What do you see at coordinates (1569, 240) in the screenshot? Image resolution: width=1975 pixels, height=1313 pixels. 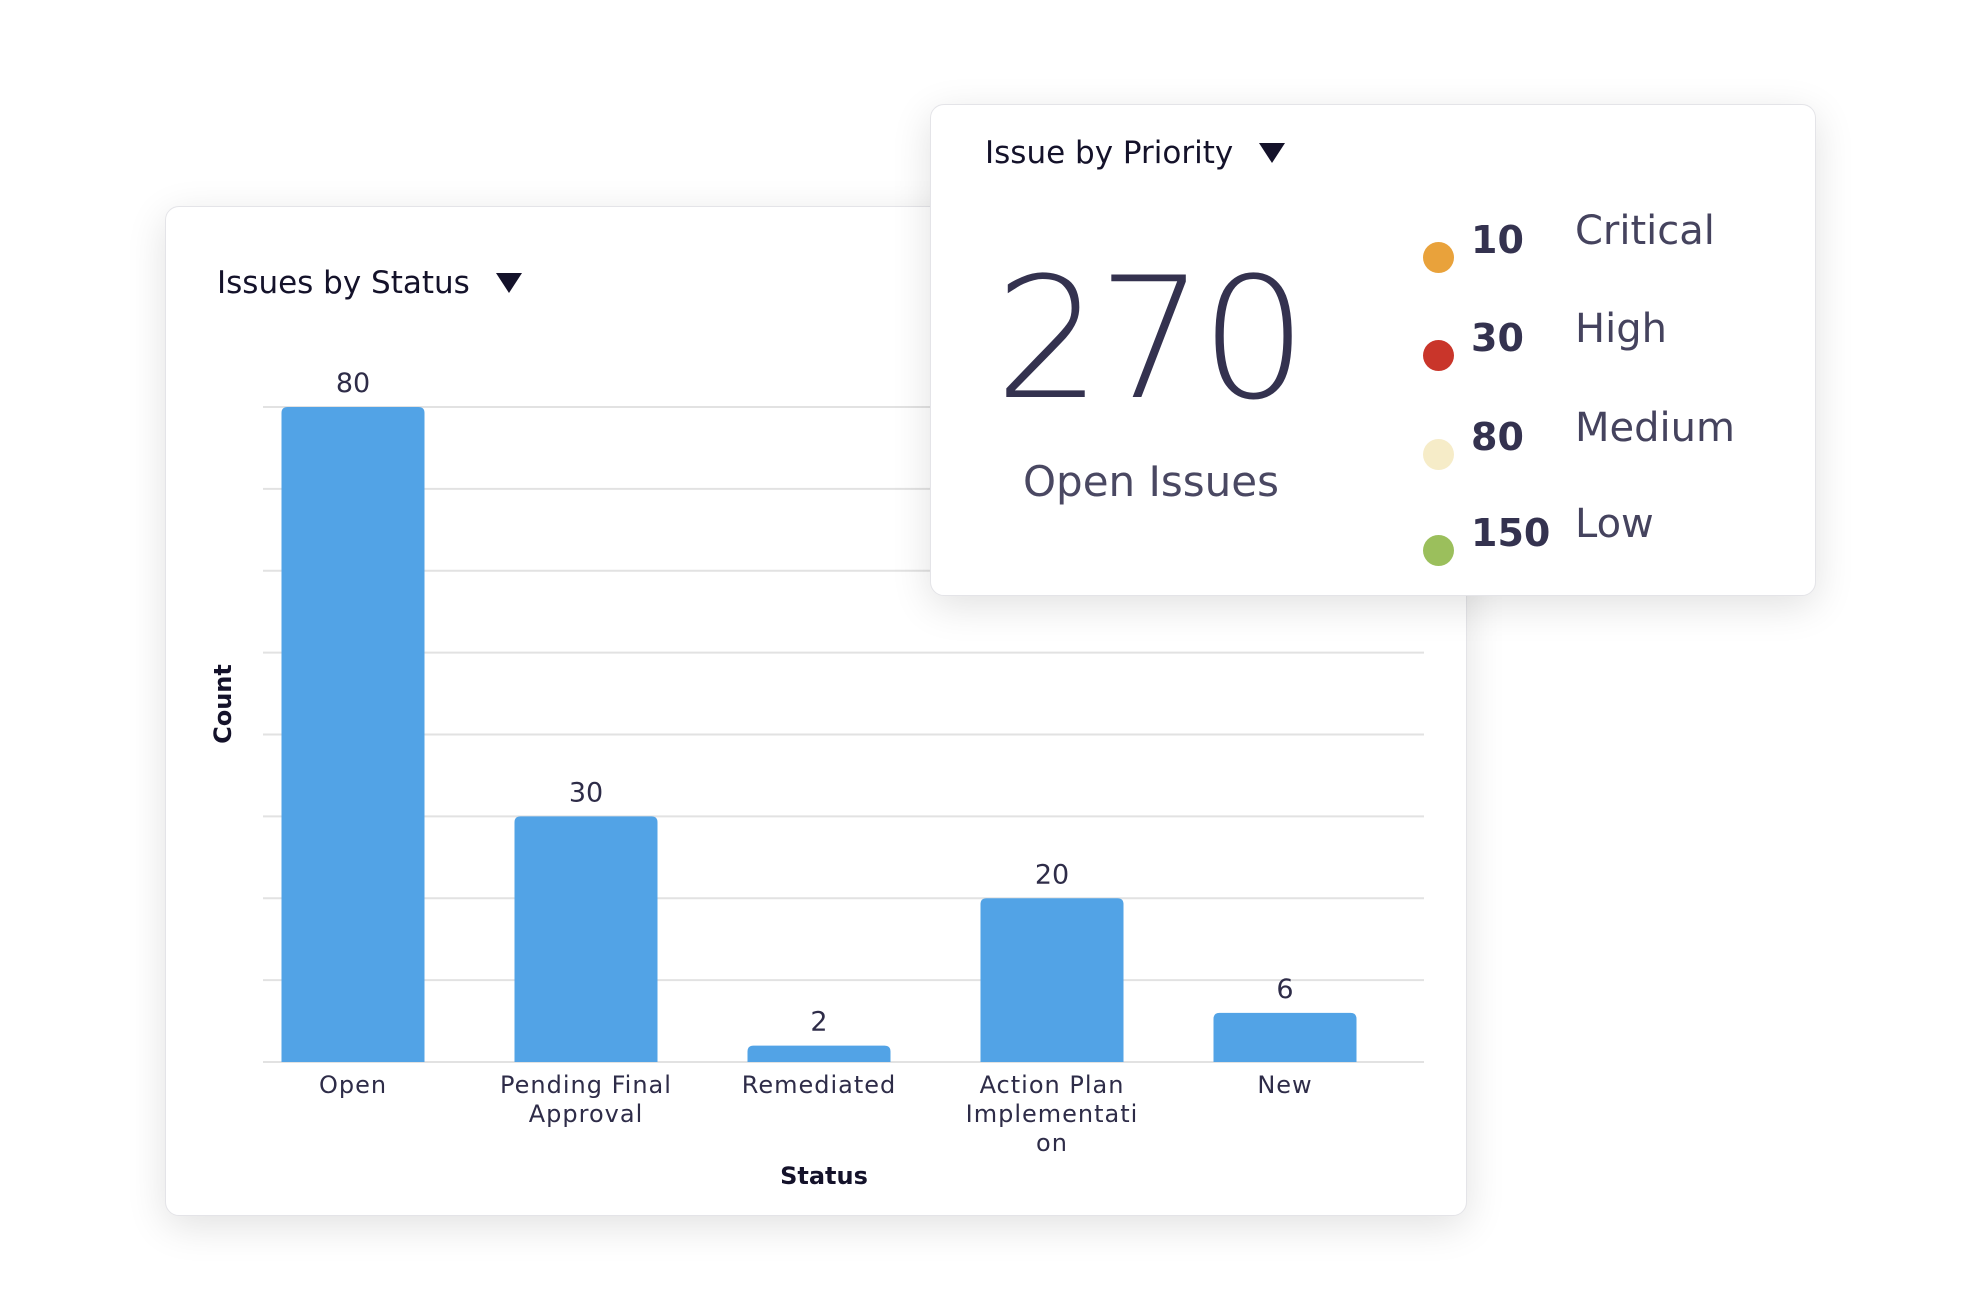 I see `priority-item-critical: 10 Critical` at bounding box center [1569, 240].